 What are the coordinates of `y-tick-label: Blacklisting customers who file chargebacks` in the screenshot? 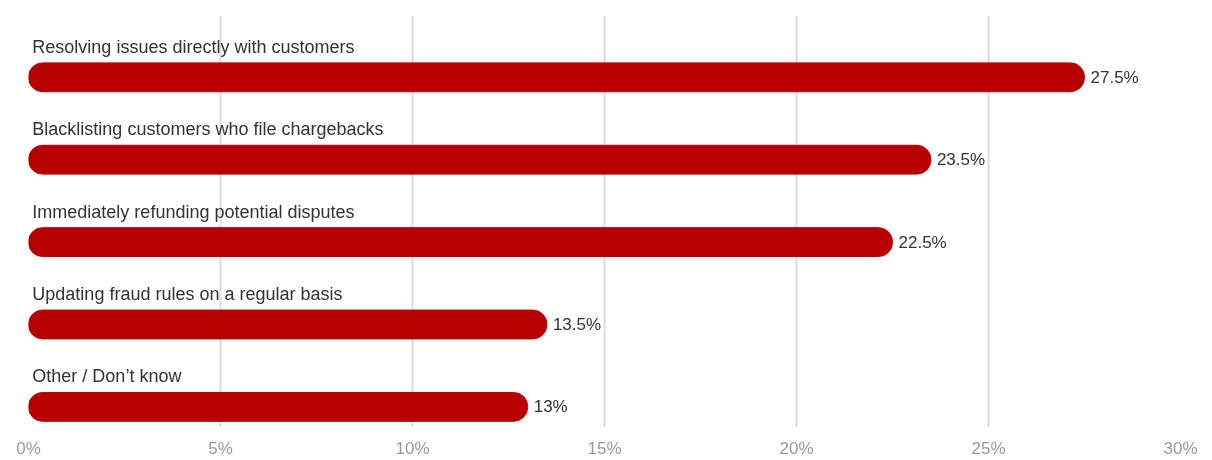 It's located at (208, 129).